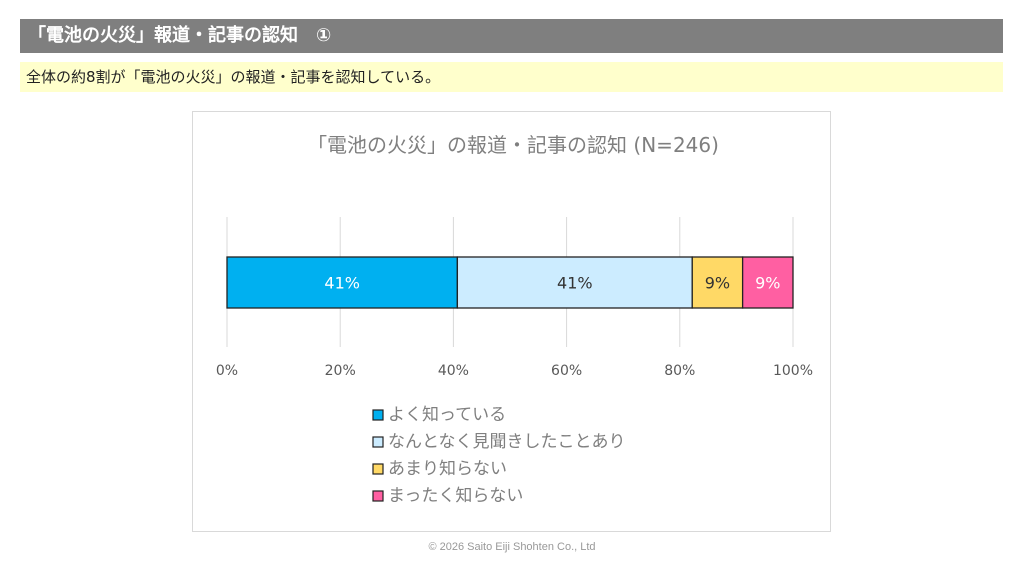 The image size is (1024, 576). I want to click on summary-text: 全体の約8割が「電池の火災」の報道・記事を認知している。, so click(511, 77).